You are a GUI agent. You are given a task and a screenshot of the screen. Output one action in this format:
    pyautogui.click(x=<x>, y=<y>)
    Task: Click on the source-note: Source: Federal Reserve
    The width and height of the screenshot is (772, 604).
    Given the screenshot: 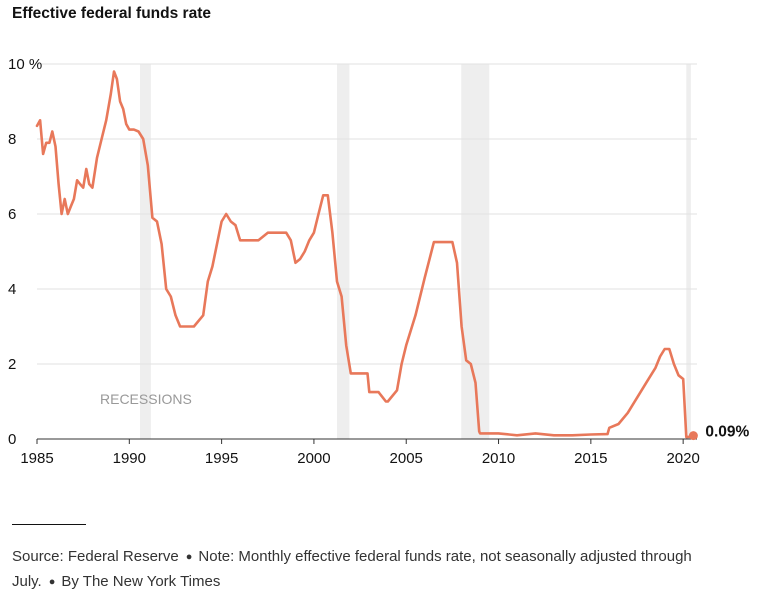 What is the action you would take?
    pyautogui.click(x=95, y=556)
    